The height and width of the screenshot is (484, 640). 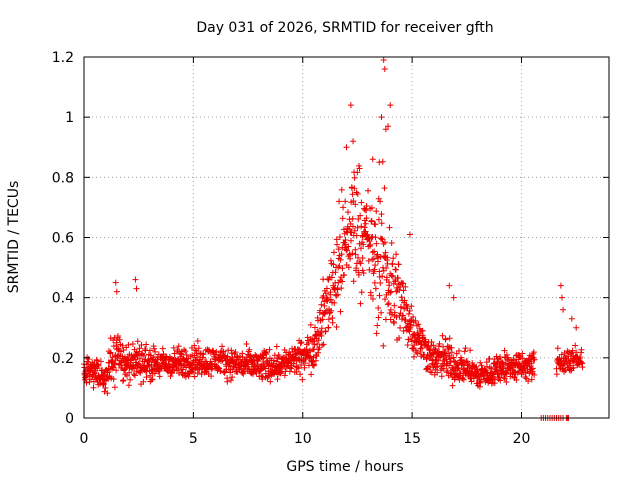 What do you see at coordinates (303, 439) in the screenshot?
I see `x-tick-label: 10` at bounding box center [303, 439].